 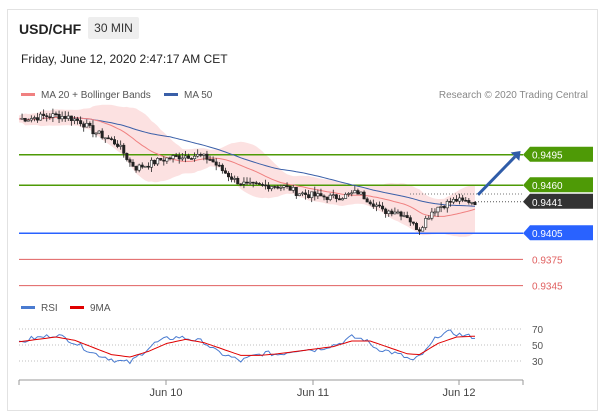 What do you see at coordinates (538, 330) in the screenshot?
I see `rsi-tick-label: 70` at bounding box center [538, 330].